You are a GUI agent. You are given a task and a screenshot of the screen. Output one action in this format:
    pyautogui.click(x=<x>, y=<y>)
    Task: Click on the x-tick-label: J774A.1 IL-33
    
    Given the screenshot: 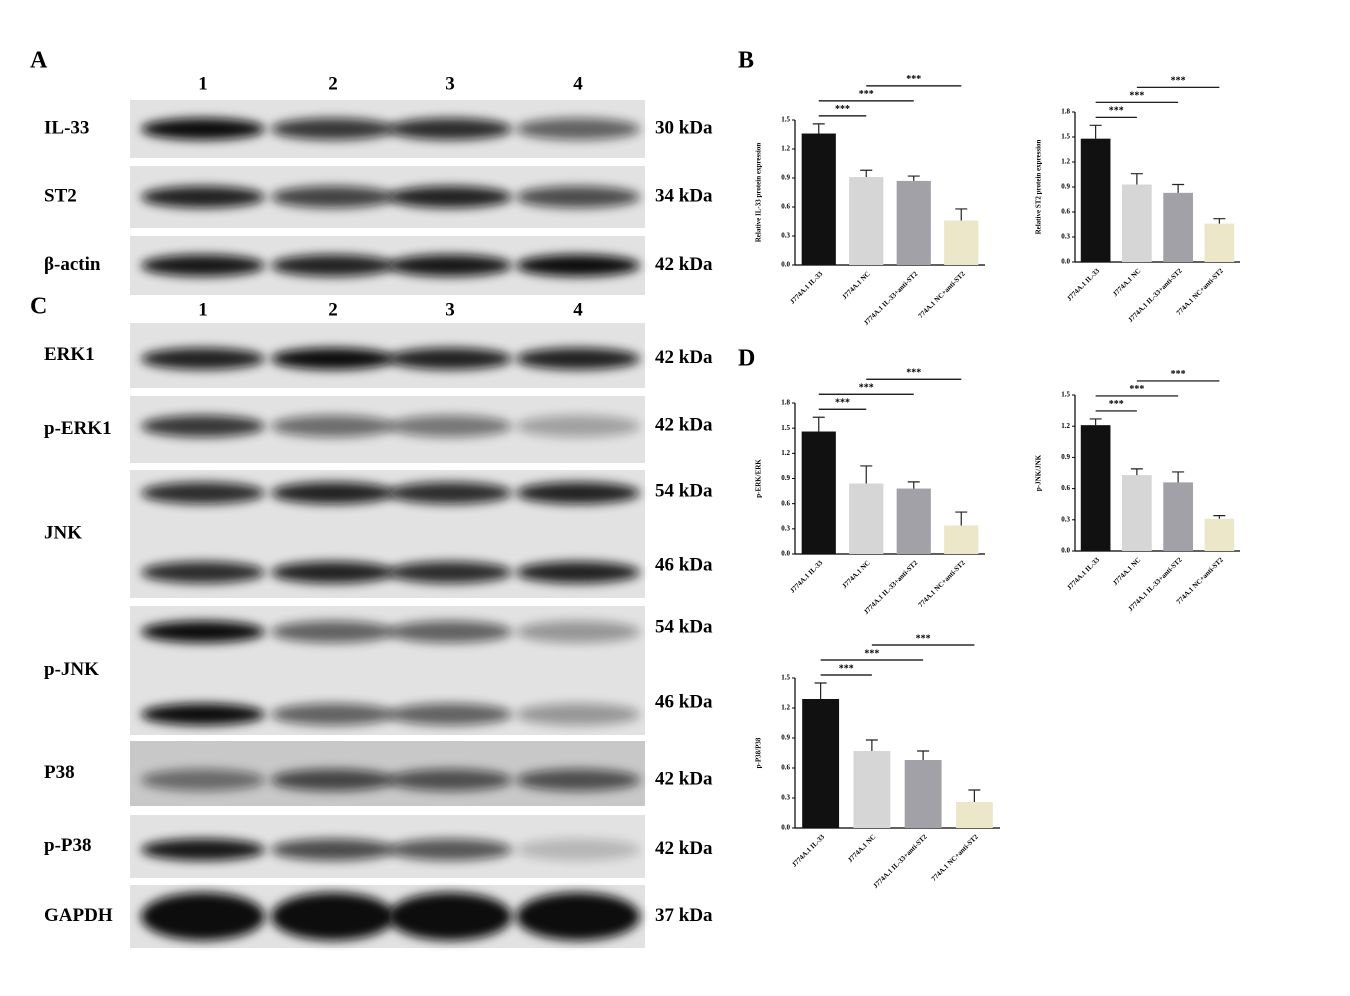 What is the action you would take?
    pyautogui.click(x=806, y=288)
    